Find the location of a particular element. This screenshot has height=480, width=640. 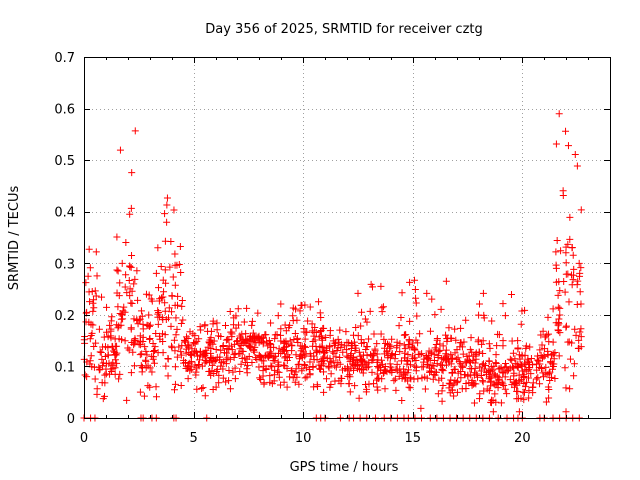

y-tick-label: 0.7 is located at coordinates (64, 58).